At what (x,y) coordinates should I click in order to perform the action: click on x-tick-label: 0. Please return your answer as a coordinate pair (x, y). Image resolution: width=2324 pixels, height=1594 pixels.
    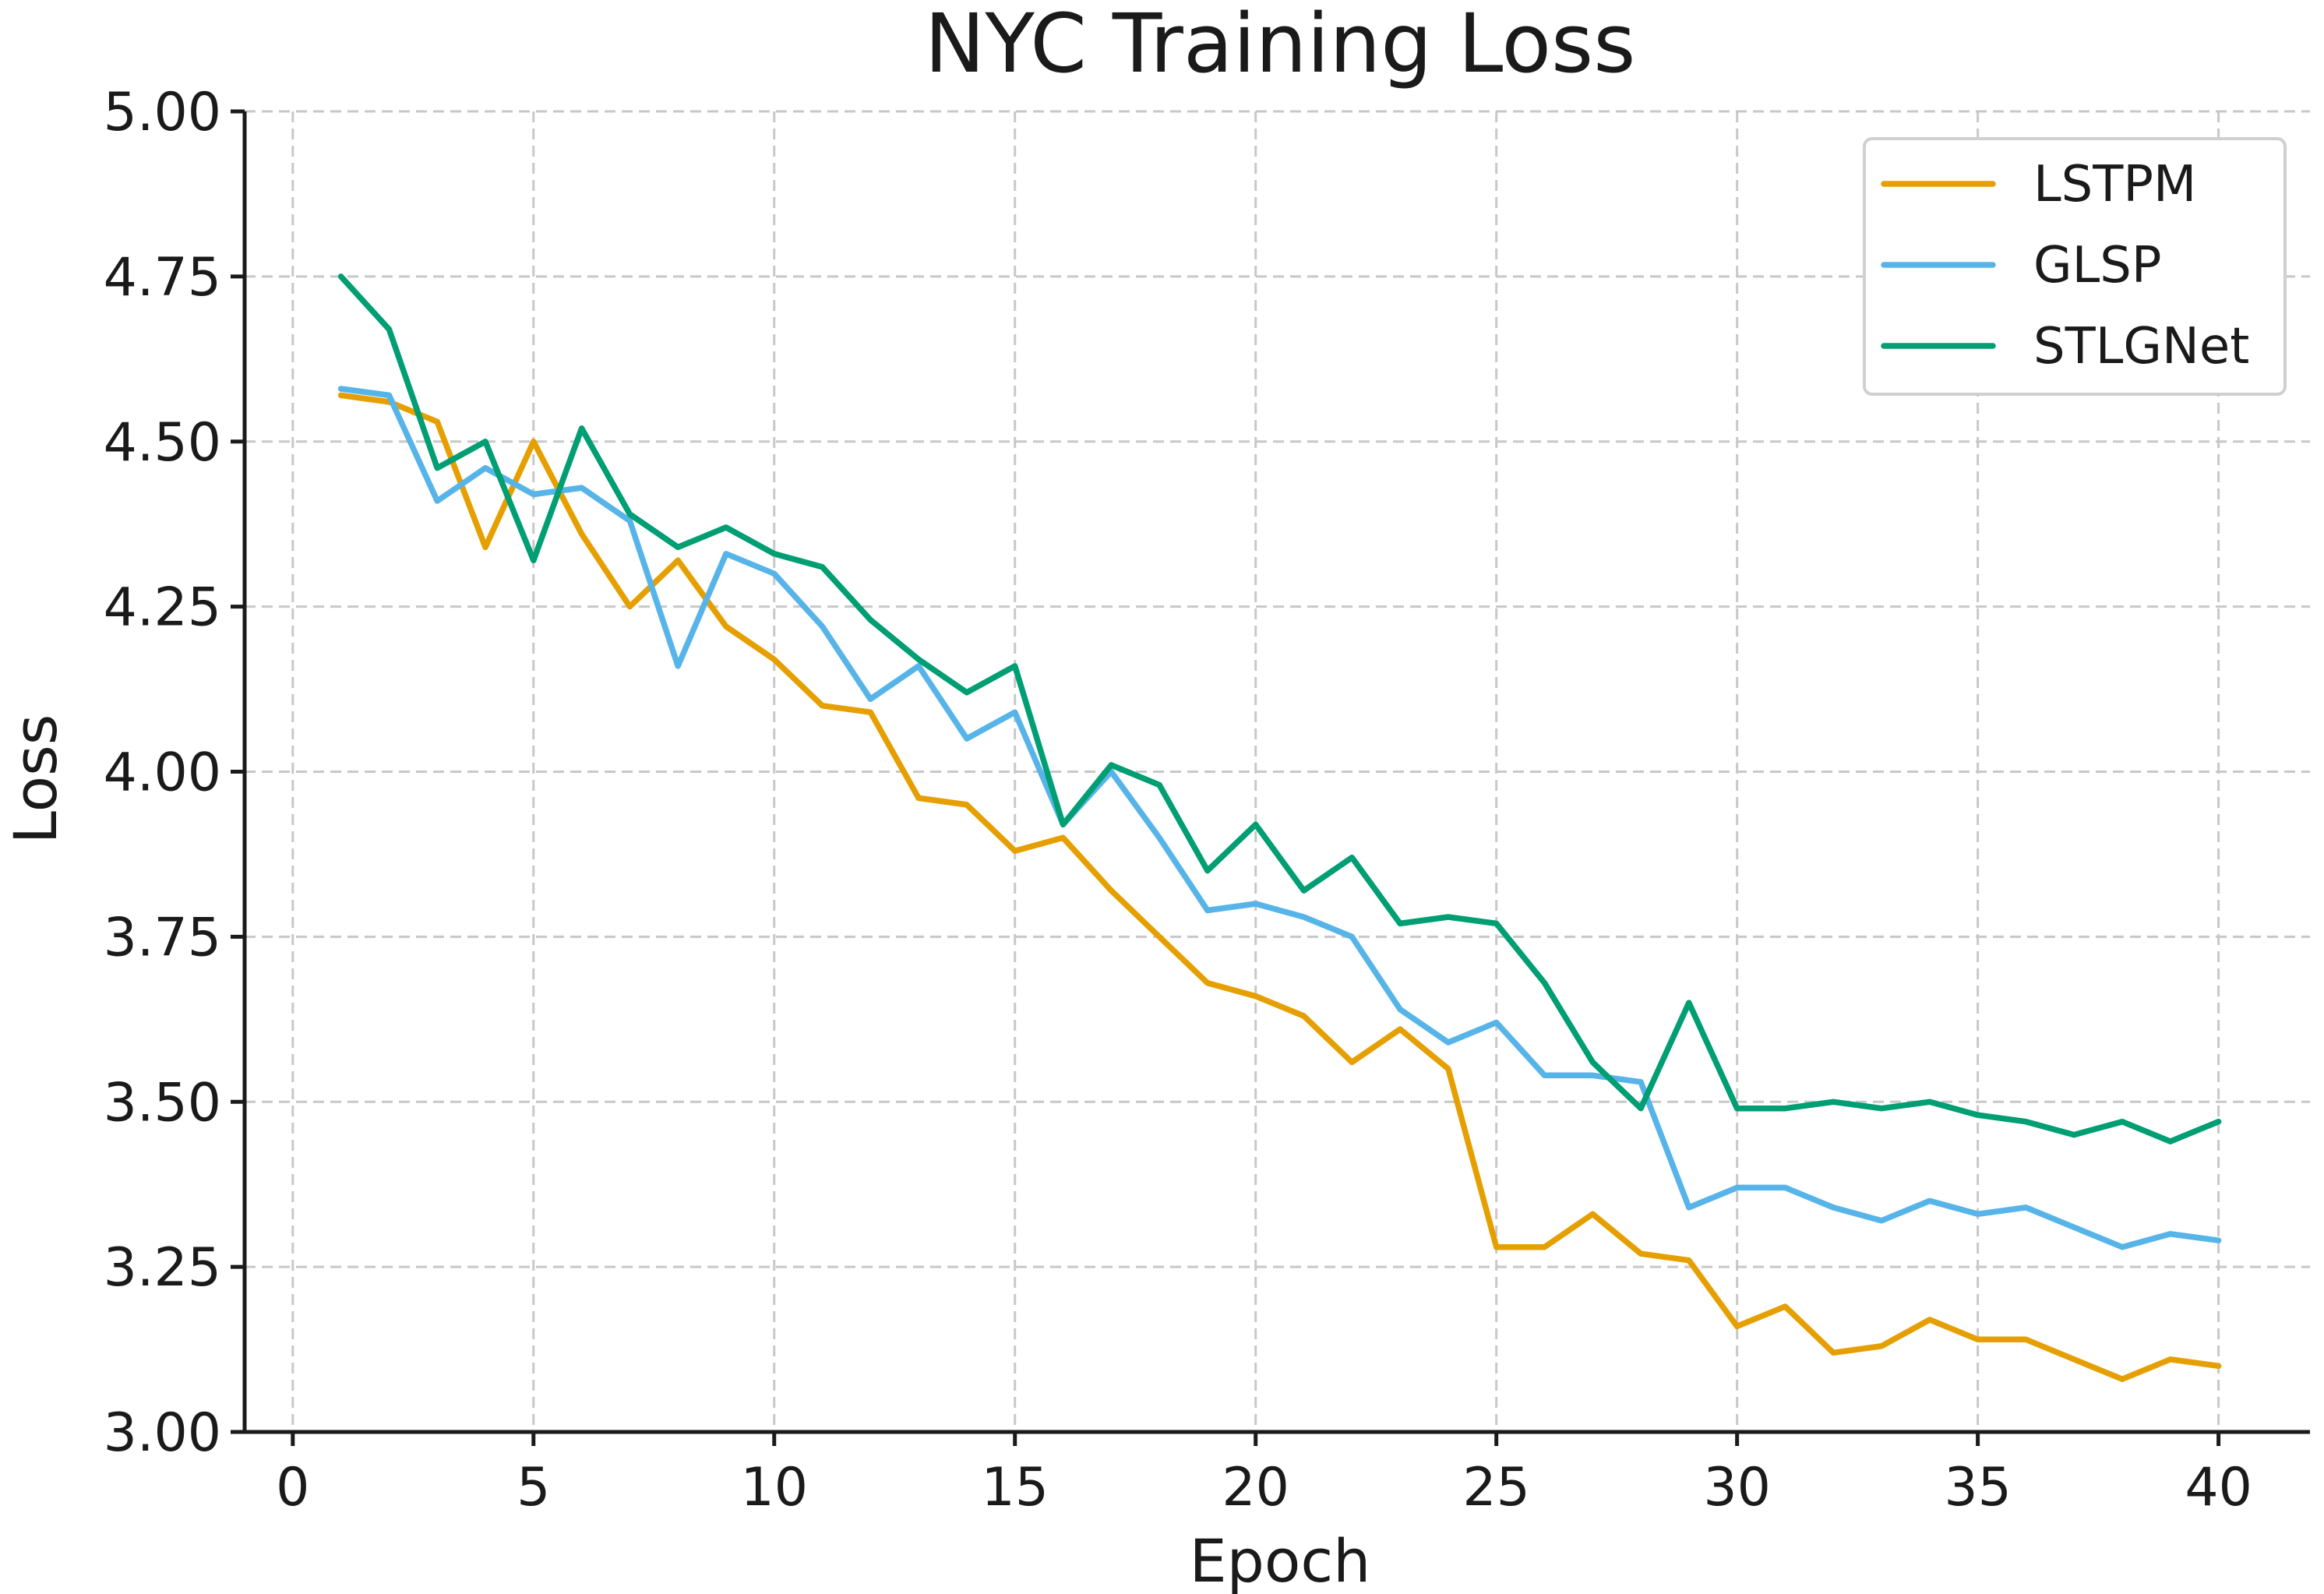
    Looking at the image, I should click on (293, 1487).